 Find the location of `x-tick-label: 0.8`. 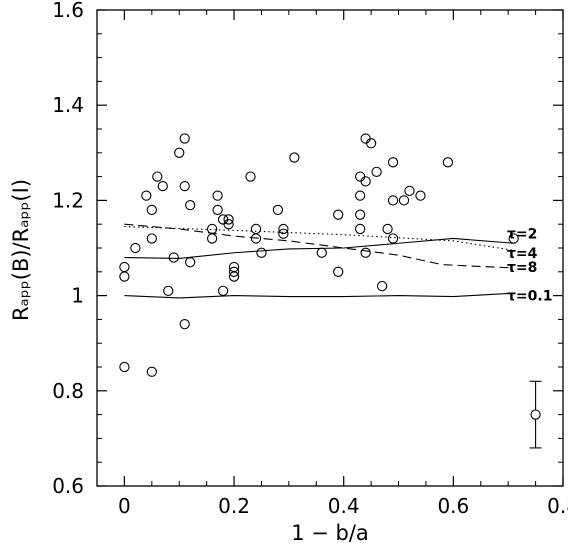

x-tick-label: 0.8 is located at coordinates (557, 506).